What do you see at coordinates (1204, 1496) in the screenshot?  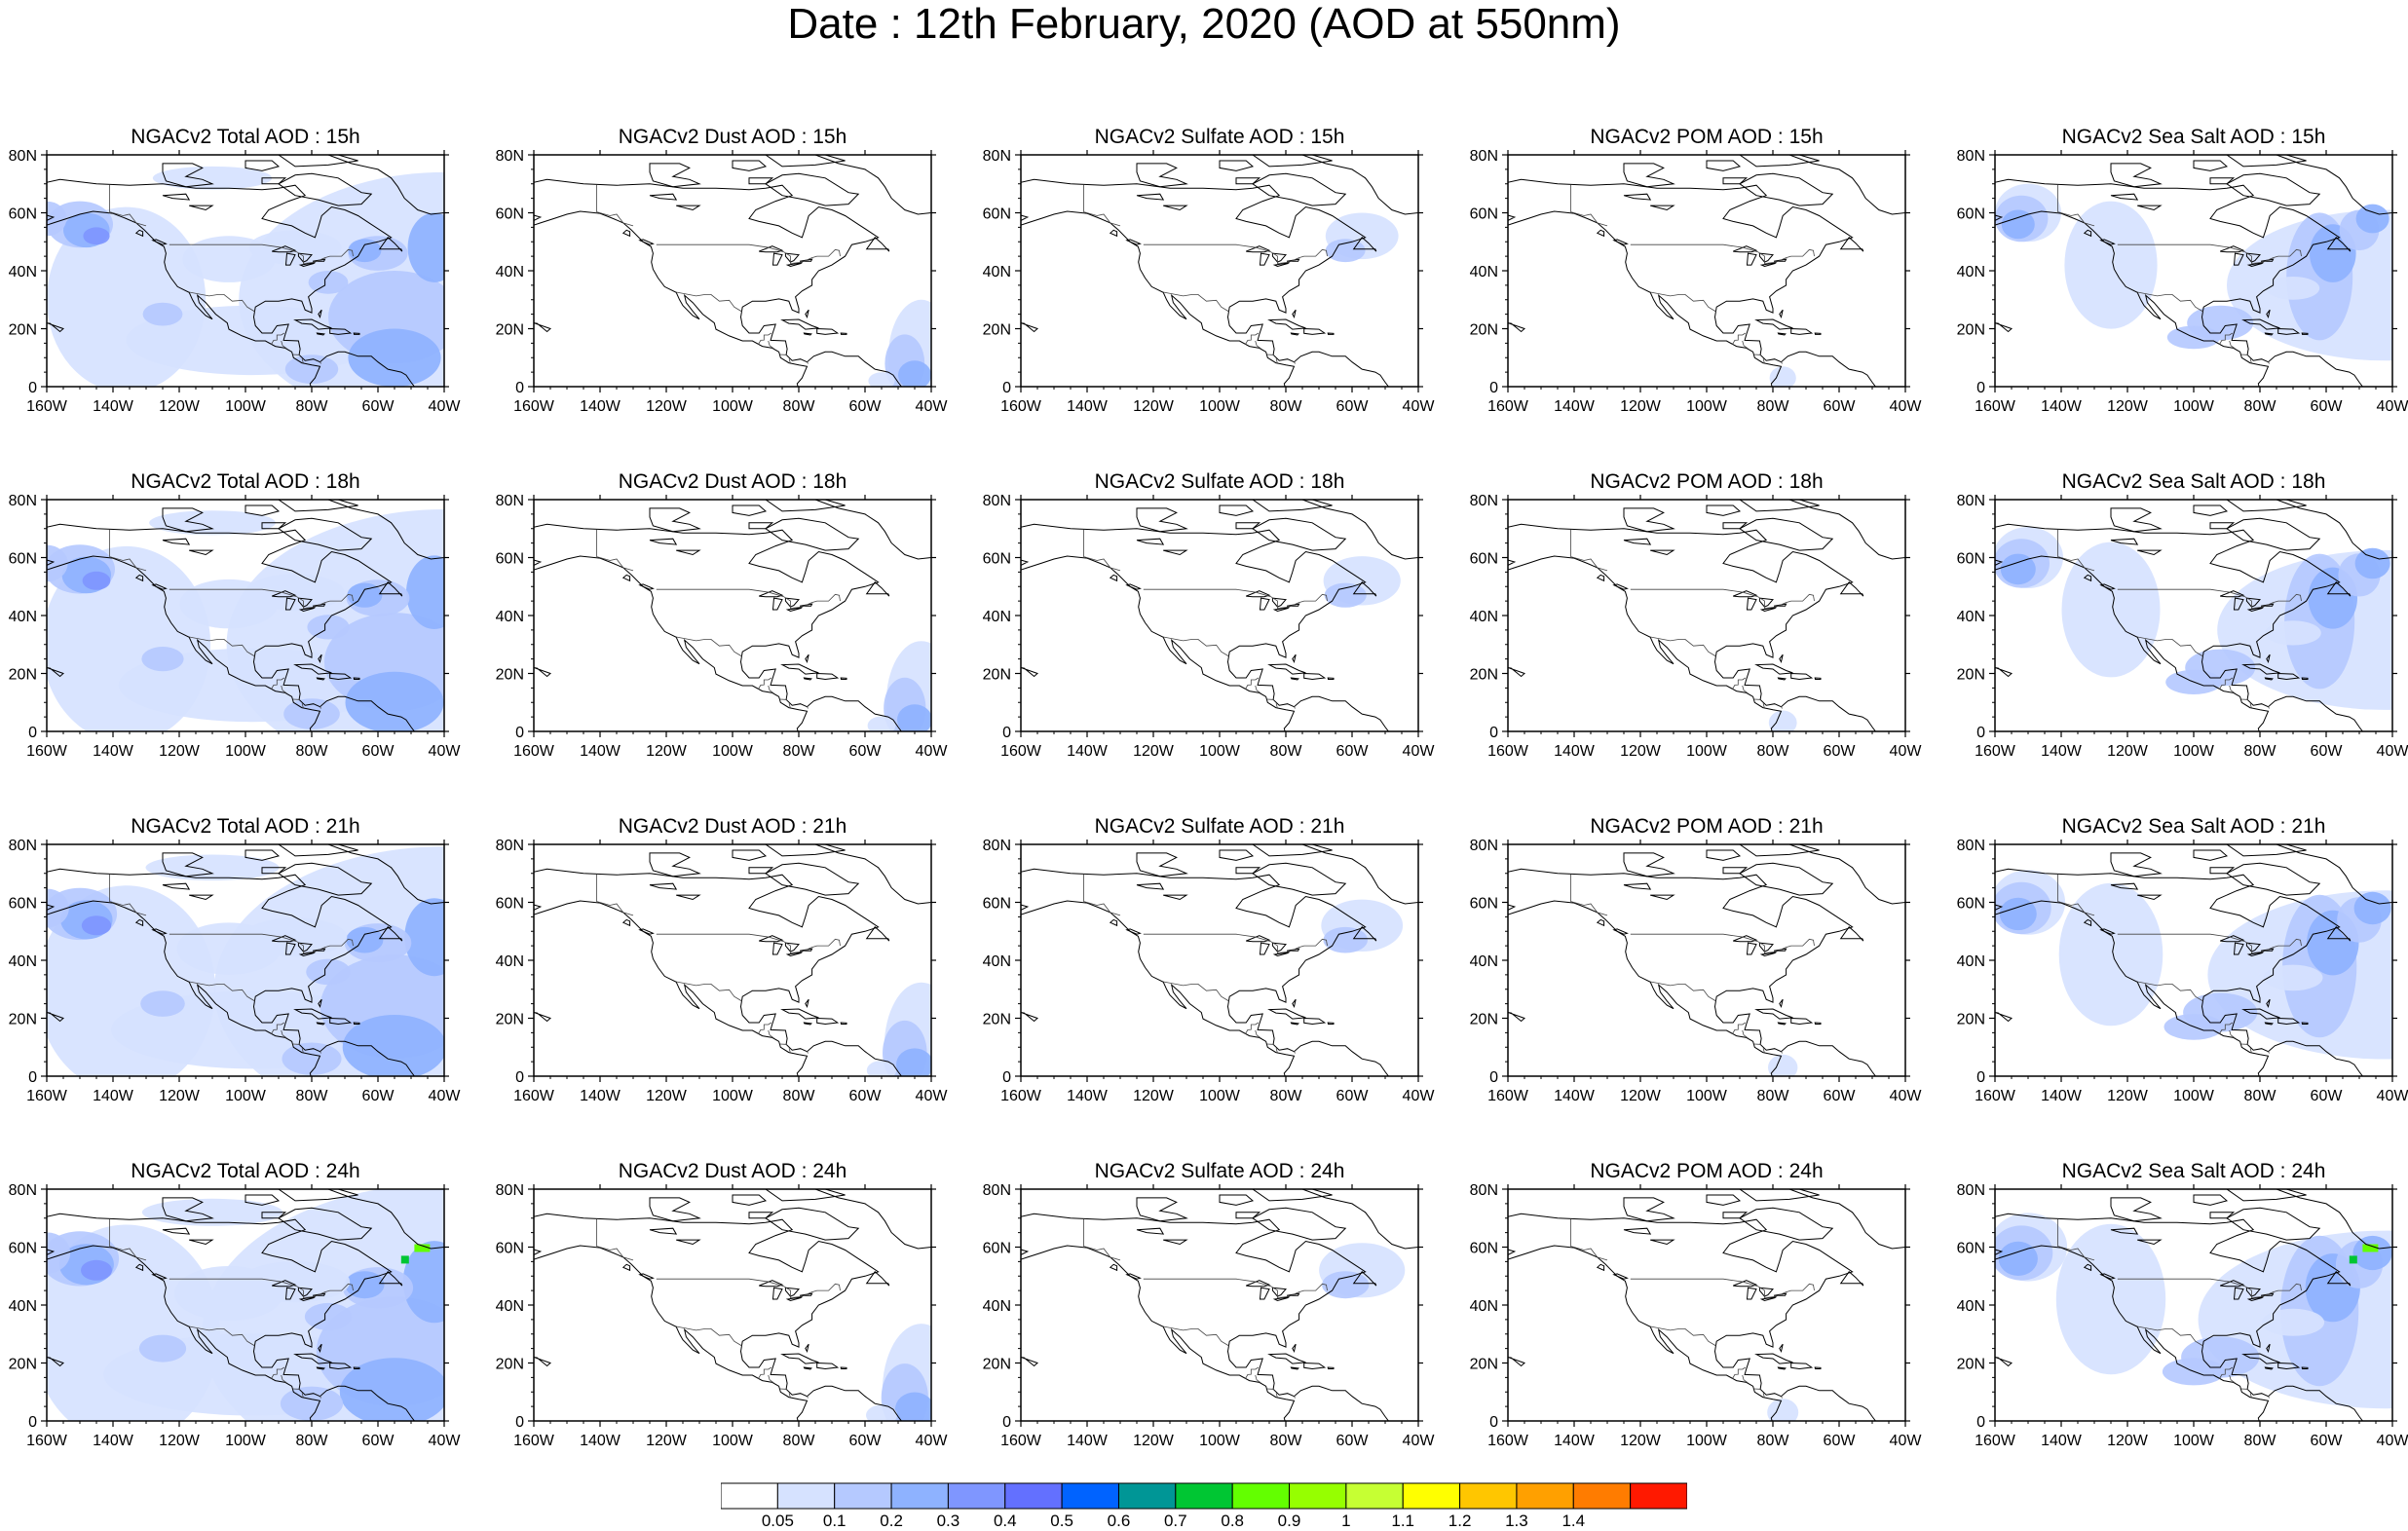 I see `colorbar` at bounding box center [1204, 1496].